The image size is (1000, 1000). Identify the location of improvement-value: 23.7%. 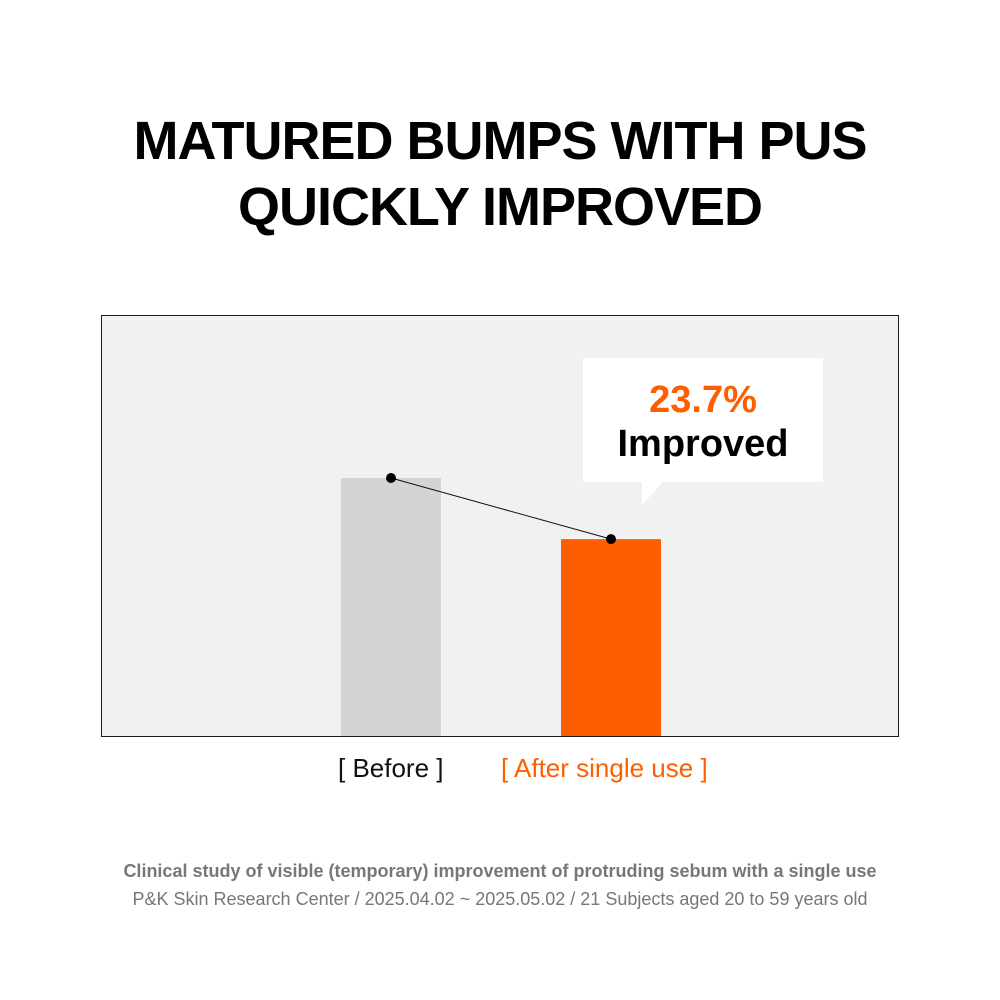
(703, 400).